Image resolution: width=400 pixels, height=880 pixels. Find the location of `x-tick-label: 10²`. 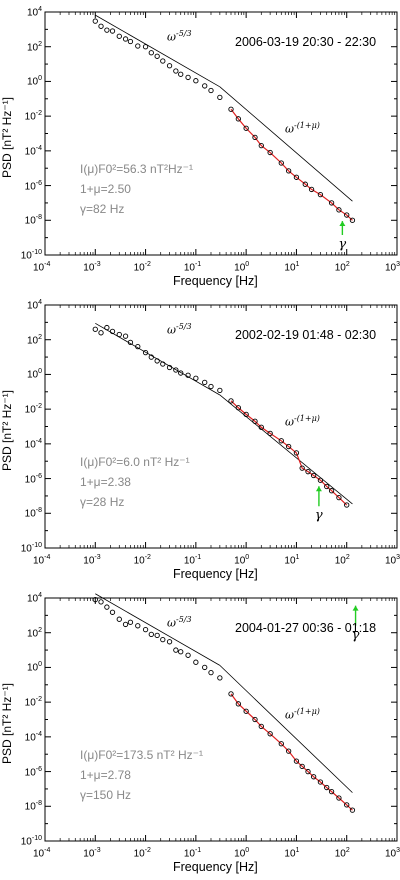

x-tick-label: 10² is located at coordinates (342, 267).